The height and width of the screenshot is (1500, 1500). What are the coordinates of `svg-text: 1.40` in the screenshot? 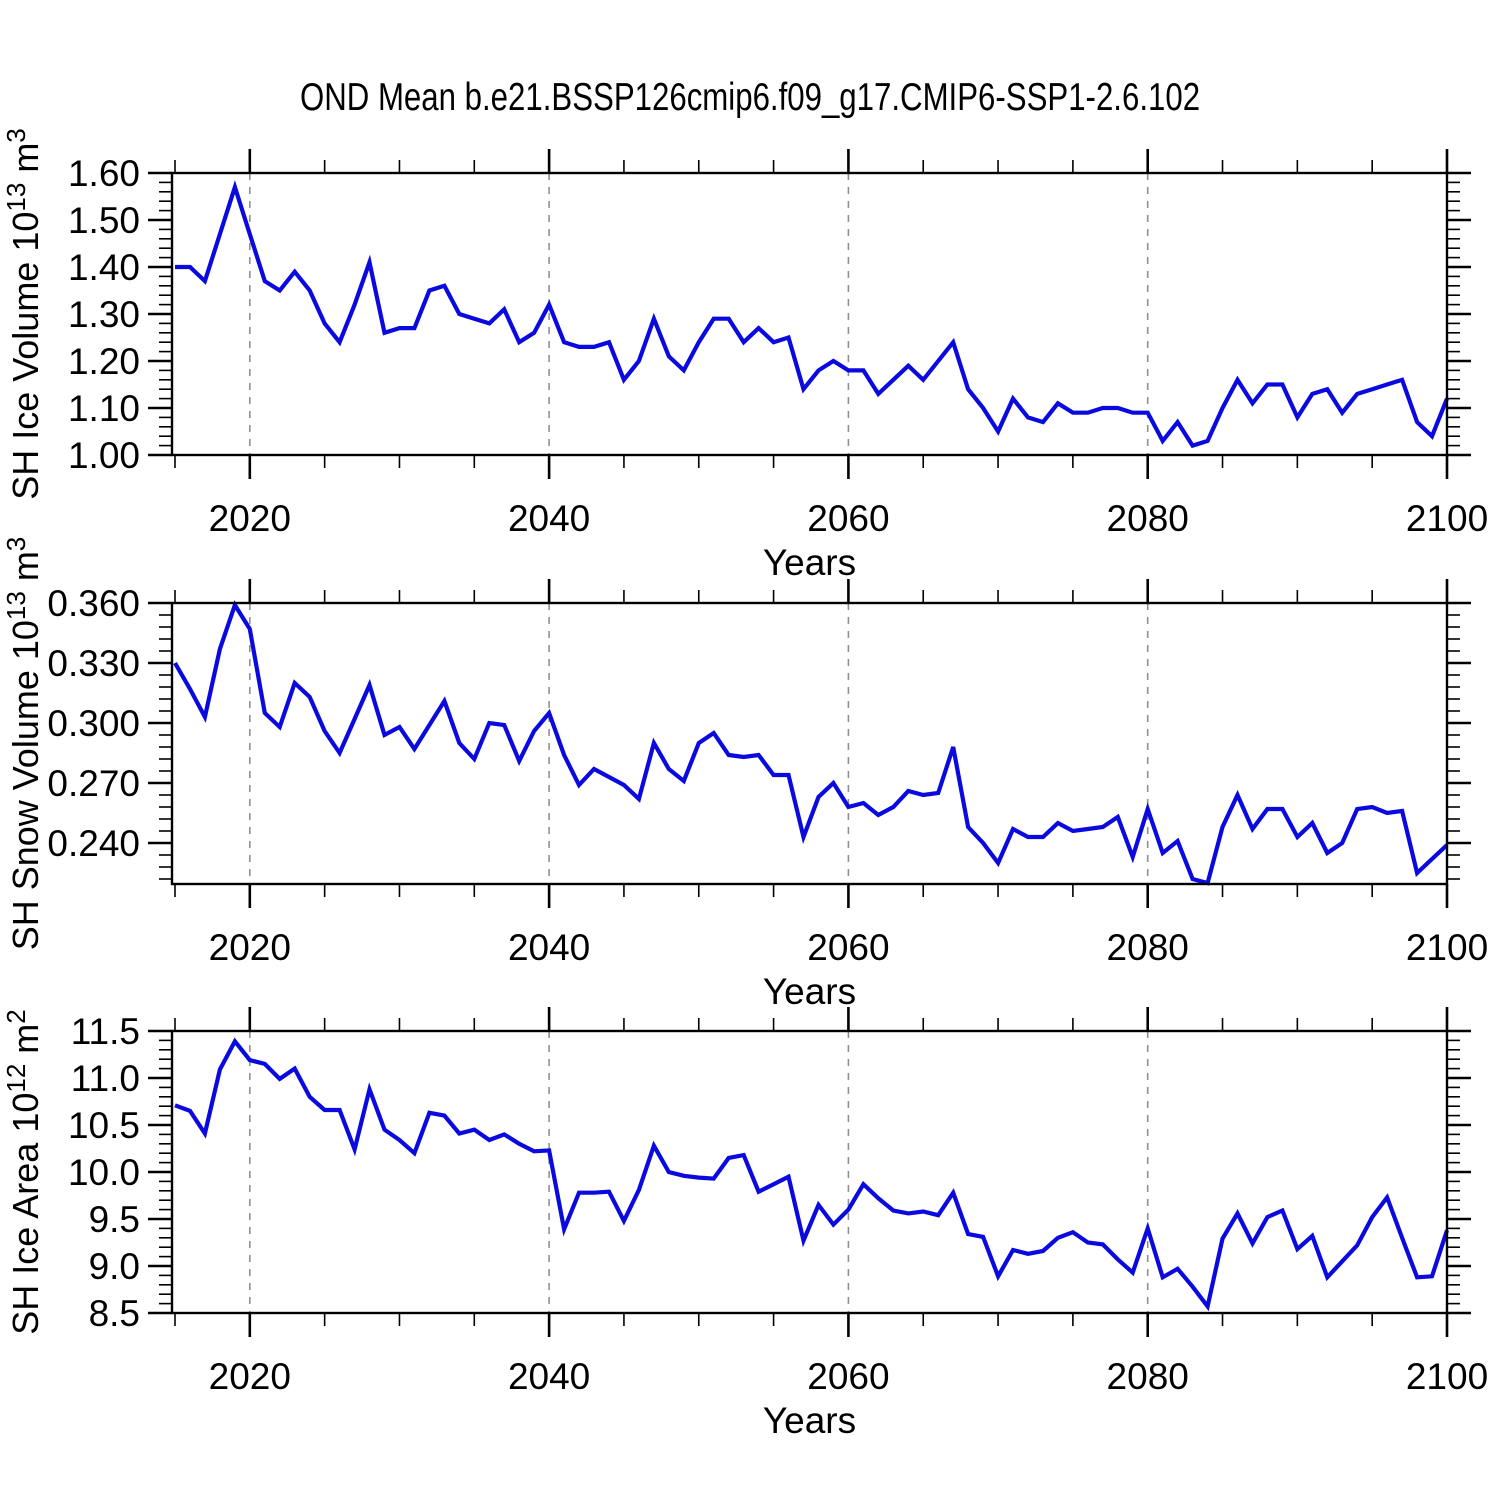 It's located at (104, 267).